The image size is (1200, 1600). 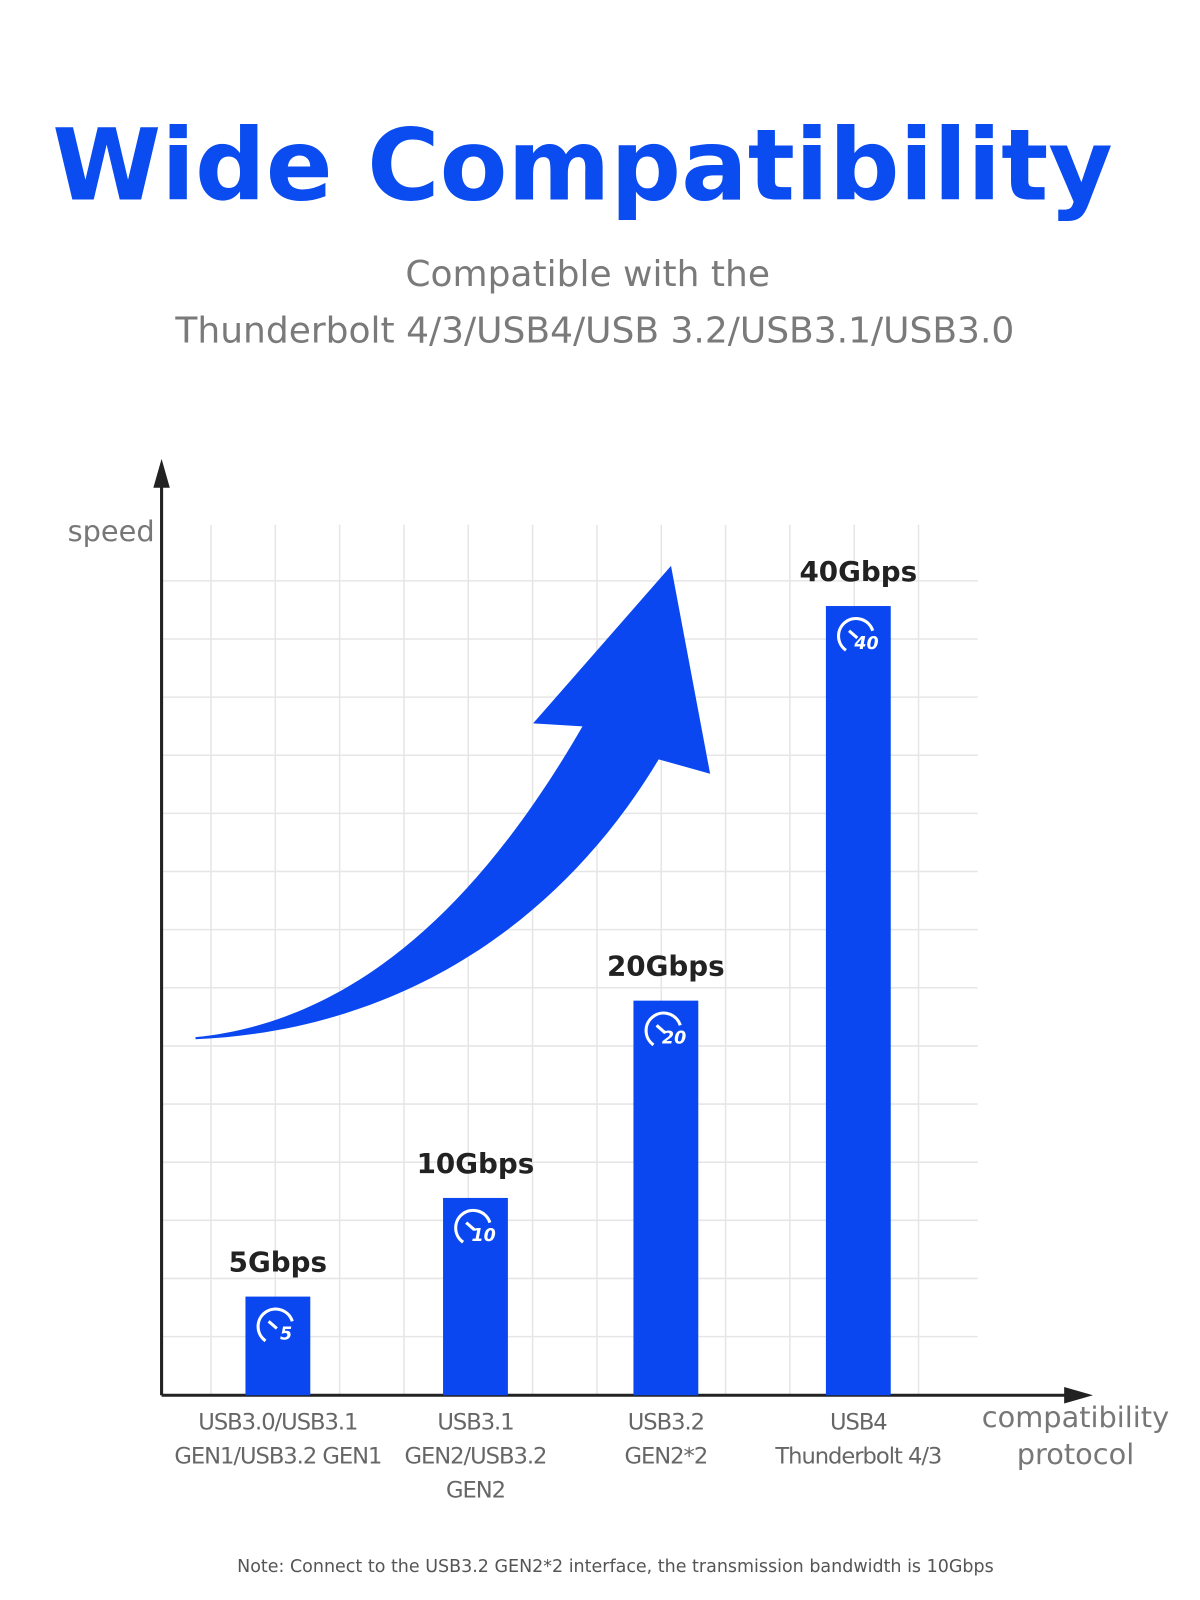 What do you see at coordinates (666, 1423) in the screenshot?
I see `x-tick-label: USB3.2` at bounding box center [666, 1423].